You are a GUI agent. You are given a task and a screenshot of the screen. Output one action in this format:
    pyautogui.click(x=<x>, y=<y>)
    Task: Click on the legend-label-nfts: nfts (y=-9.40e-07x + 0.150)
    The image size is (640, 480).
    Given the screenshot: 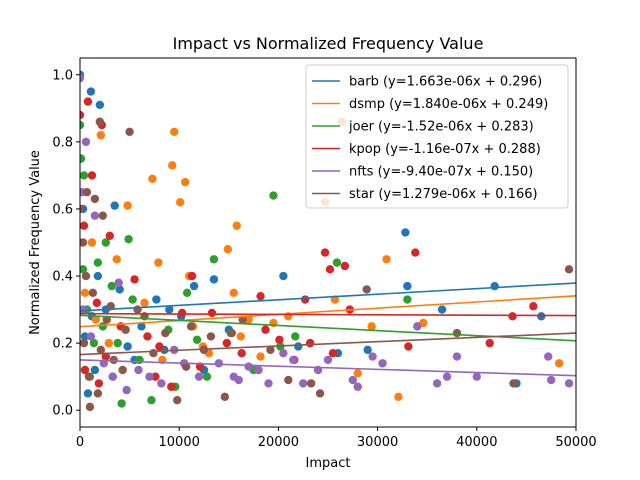 What is the action you would take?
    pyautogui.click(x=441, y=172)
    